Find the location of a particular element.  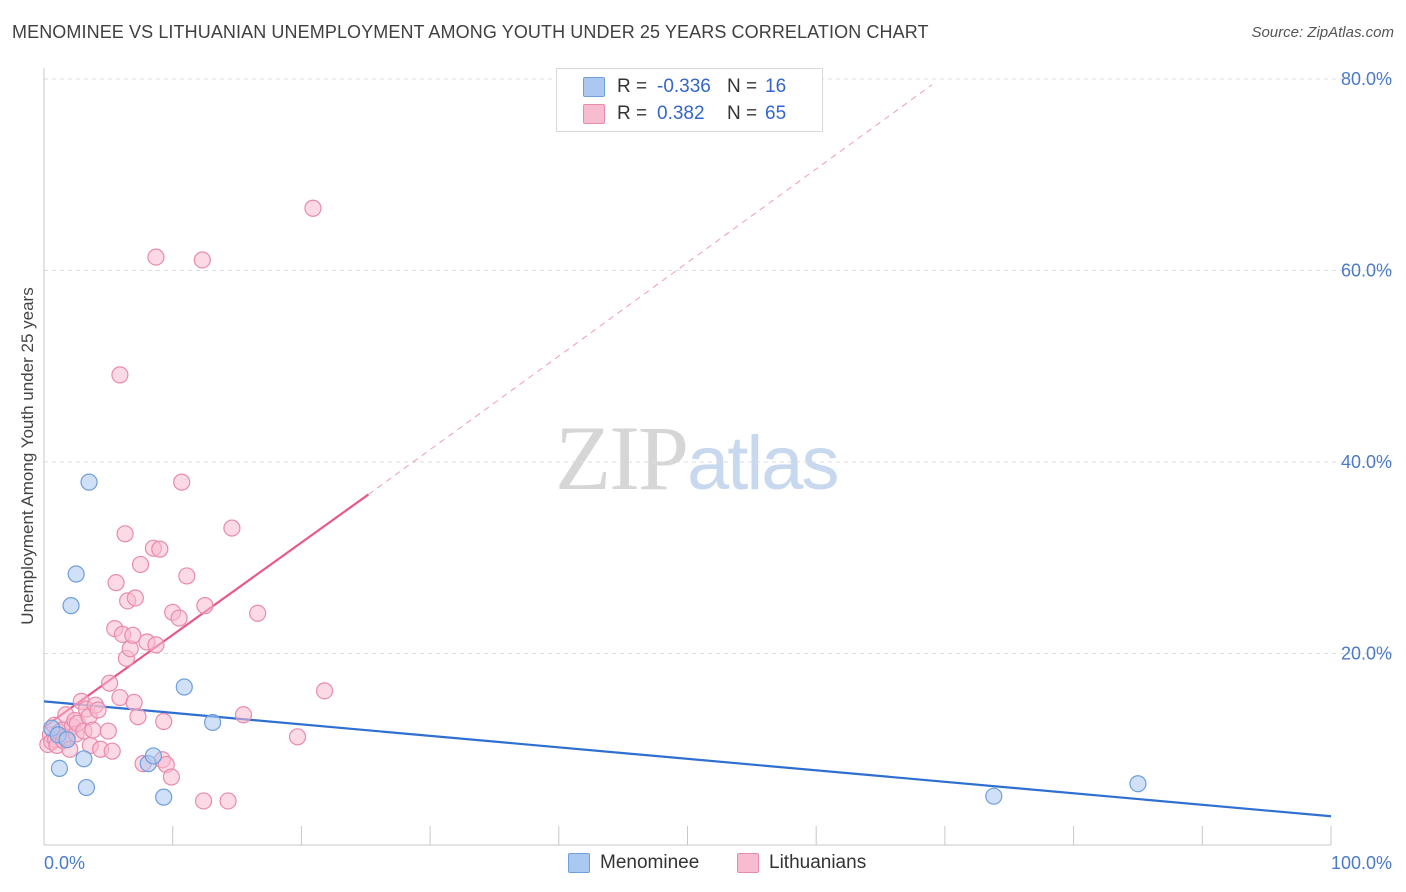

legend-label: Lithuanians is located at coordinates (818, 862).